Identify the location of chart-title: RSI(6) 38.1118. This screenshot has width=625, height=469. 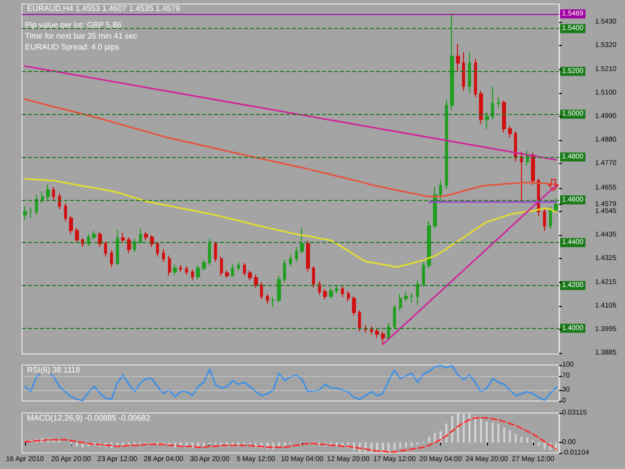
(54, 370).